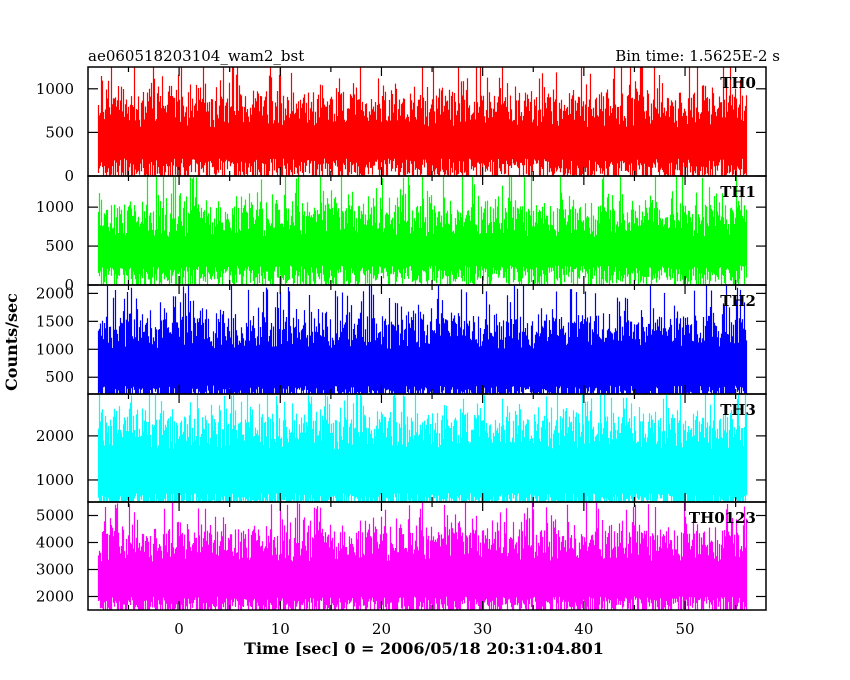  What do you see at coordinates (738, 83) in the screenshot?
I see `panel-label-th0: TH0` at bounding box center [738, 83].